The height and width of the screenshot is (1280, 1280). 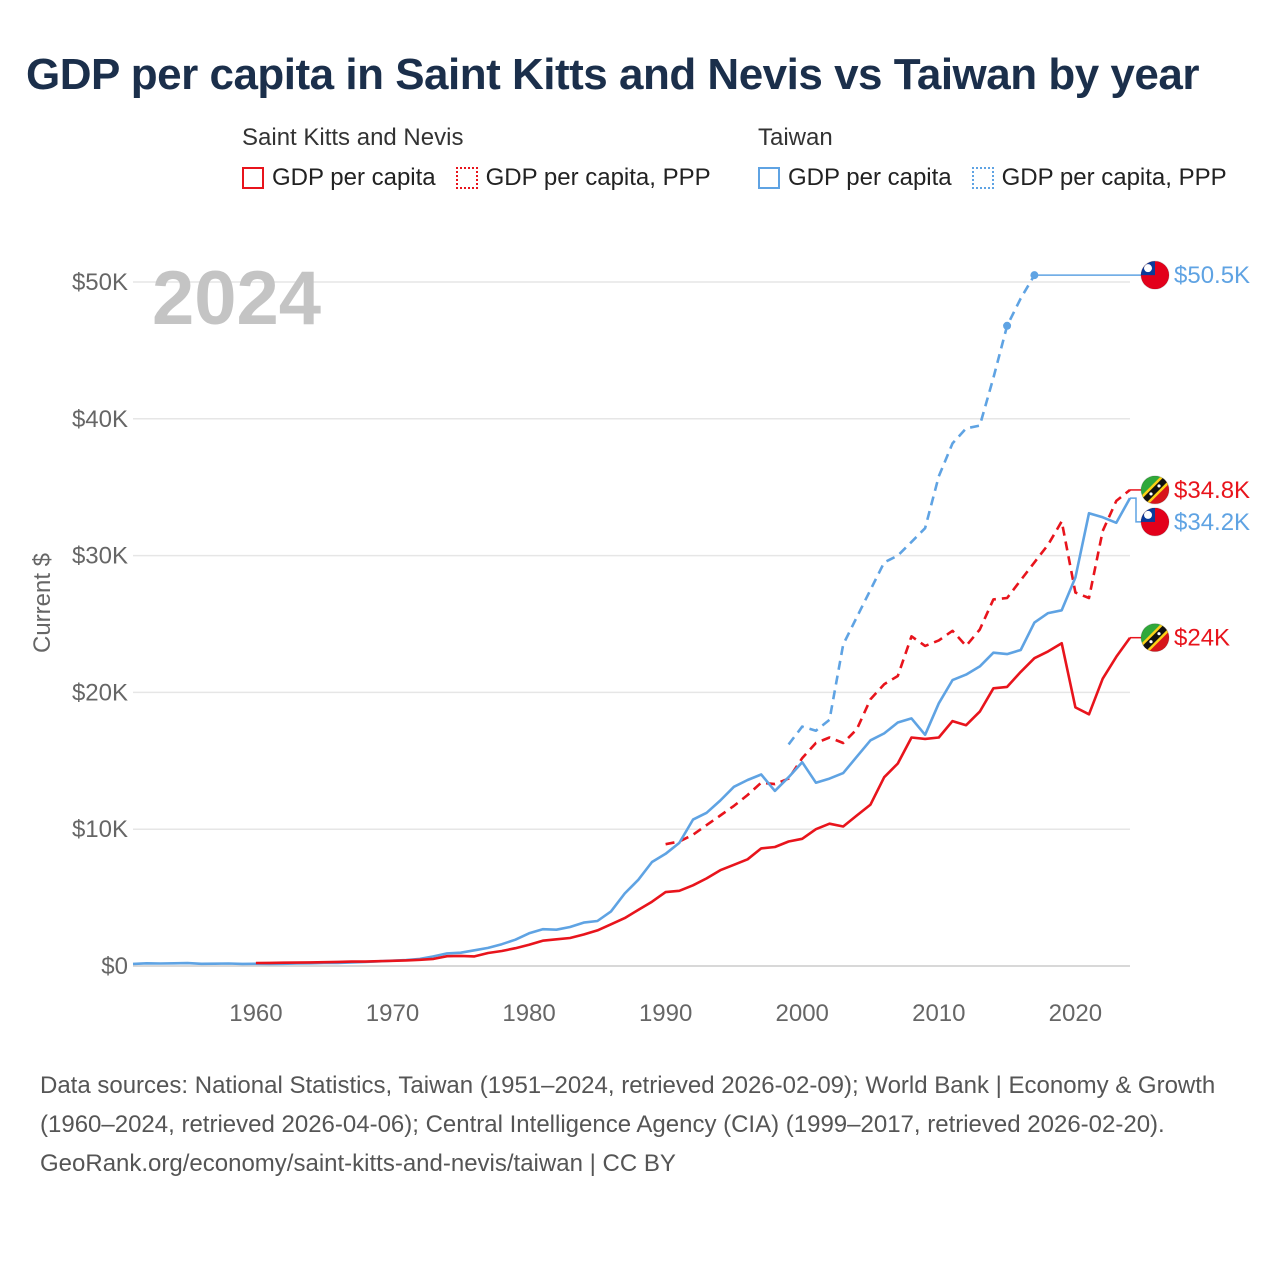 What do you see at coordinates (255, 1013) in the screenshot?
I see `x-tick-label: 1960` at bounding box center [255, 1013].